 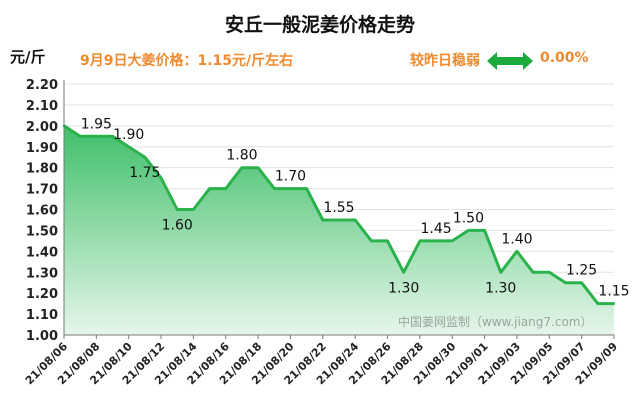 I want to click on data-label: 1.45, so click(x=435, y=229).